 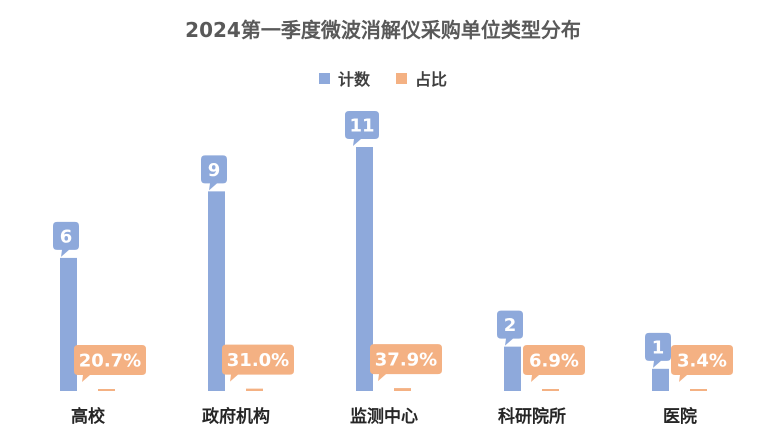 What do you see at coordinates (383, 78) in the screenshot?
I see `legend: 计数 占比` at bounding box center [383, 78].